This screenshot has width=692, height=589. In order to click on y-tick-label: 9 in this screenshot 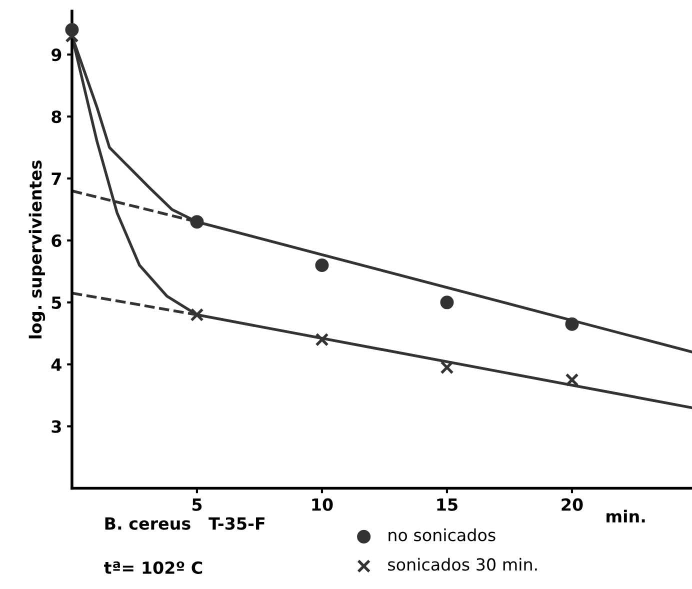, I will do `click(57, 55)`.